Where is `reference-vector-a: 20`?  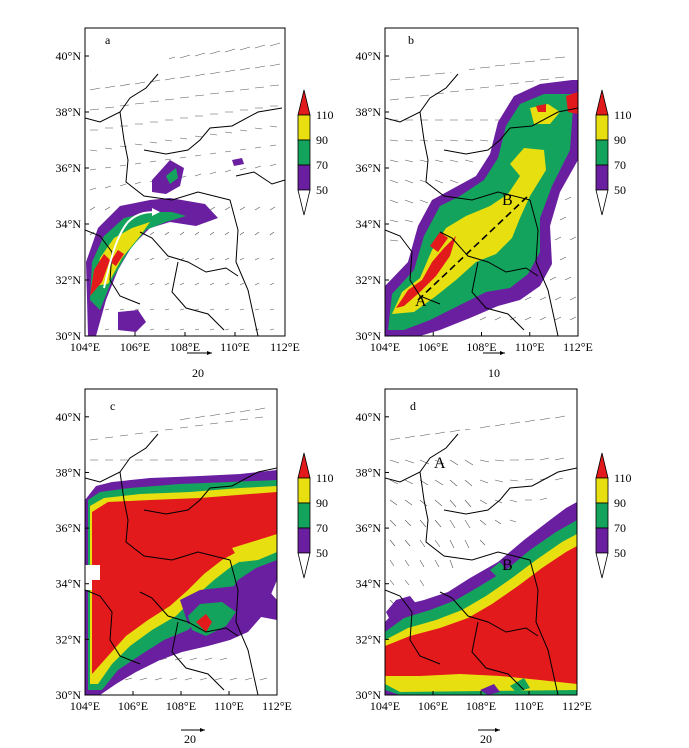 reference-vector-a: 20 is located at coordinates (199, 365).